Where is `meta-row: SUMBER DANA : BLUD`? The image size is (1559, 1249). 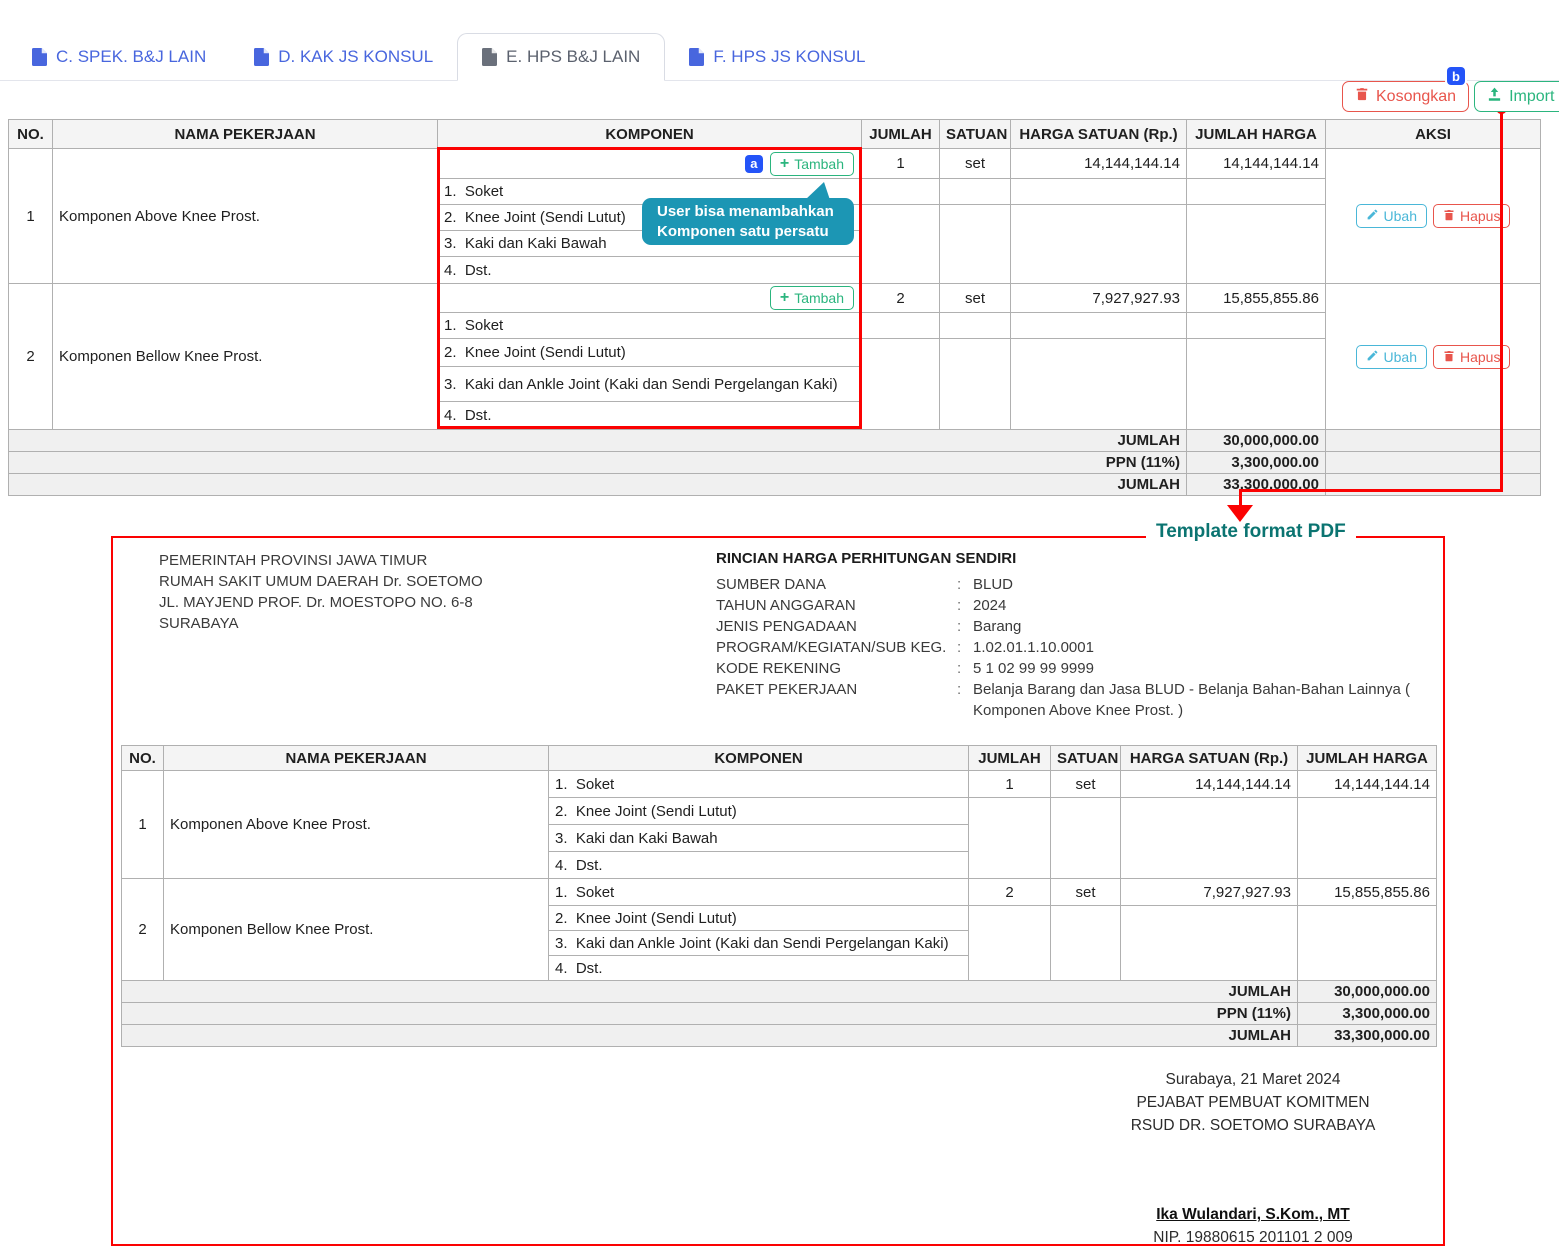 meta-row: SUMBER DANA : BLUD is located at coordinates (1070, 584).